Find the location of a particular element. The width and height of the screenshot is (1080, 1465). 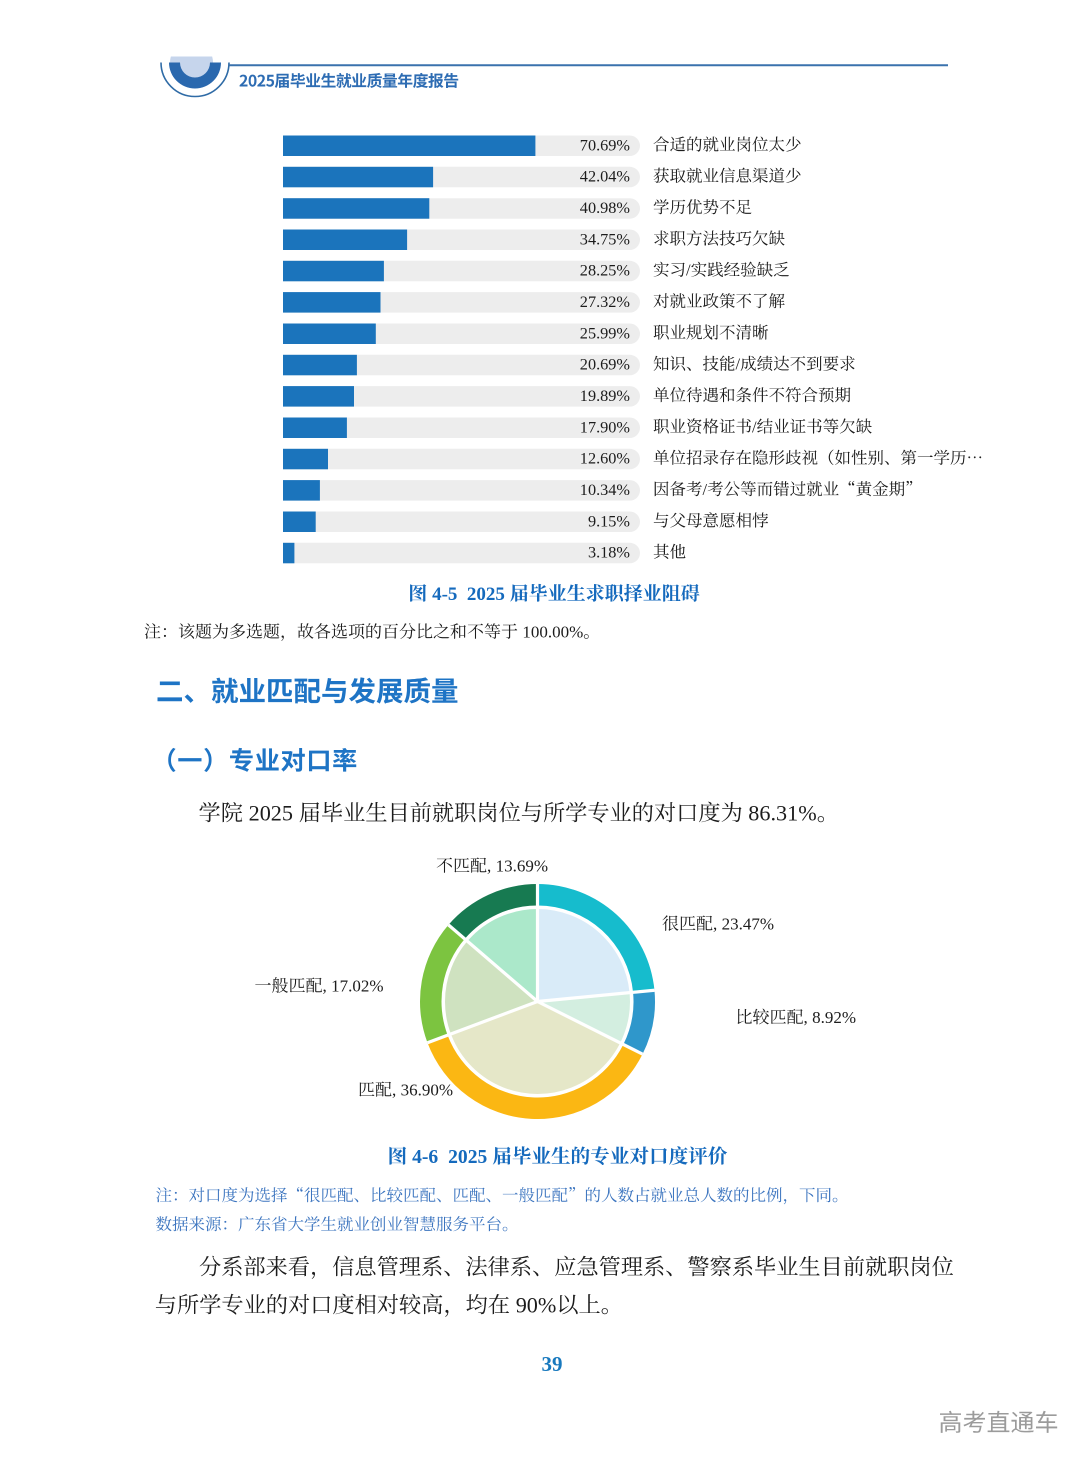

svg-text: 39 is located at coordinates (552, 1364).